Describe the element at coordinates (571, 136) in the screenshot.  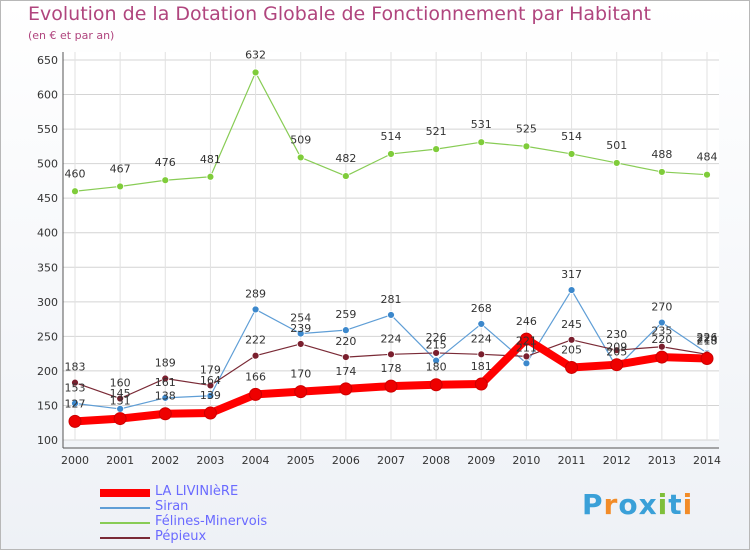
I see `data-label: 514` at that location.